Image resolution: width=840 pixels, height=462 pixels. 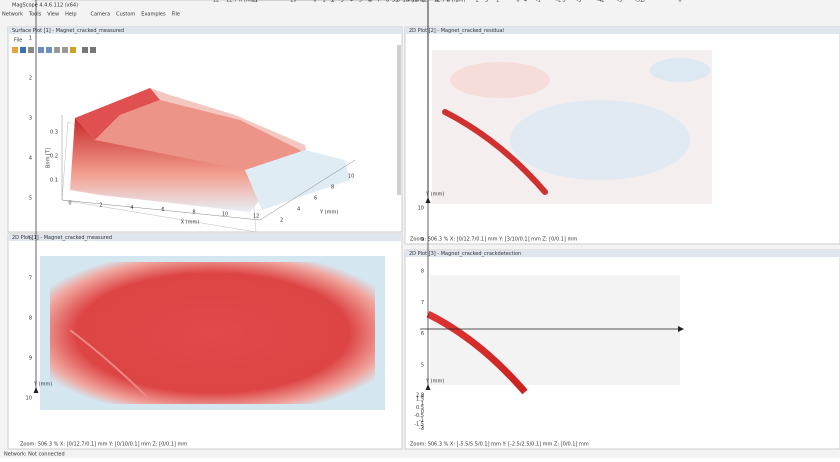 What do you see at coordinates (323, 2) in the screenshot?
I see `x-tick-label: 1` at bounding box center [323, 2].